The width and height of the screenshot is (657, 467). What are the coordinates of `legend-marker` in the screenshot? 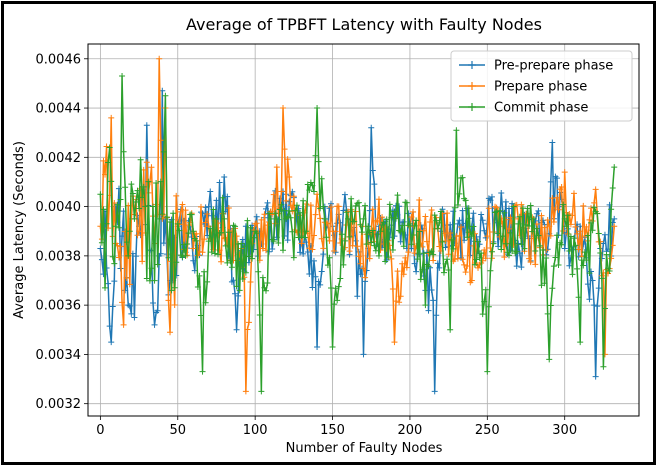 It's located at (472, 107).